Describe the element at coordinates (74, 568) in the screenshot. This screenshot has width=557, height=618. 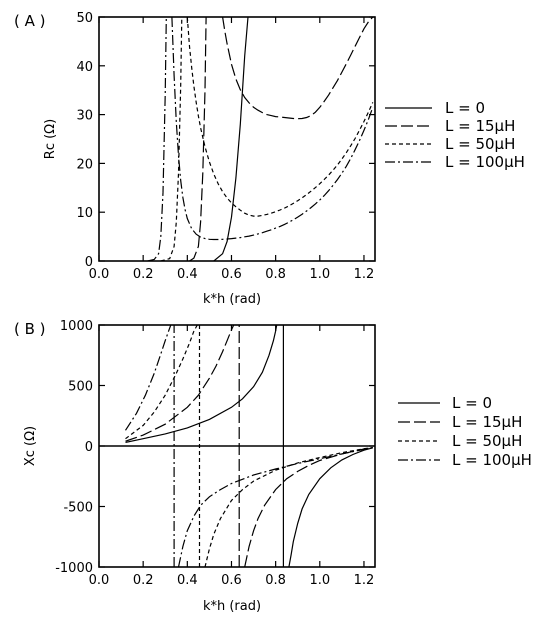
I see `y-tick-label: -1000` at that location.